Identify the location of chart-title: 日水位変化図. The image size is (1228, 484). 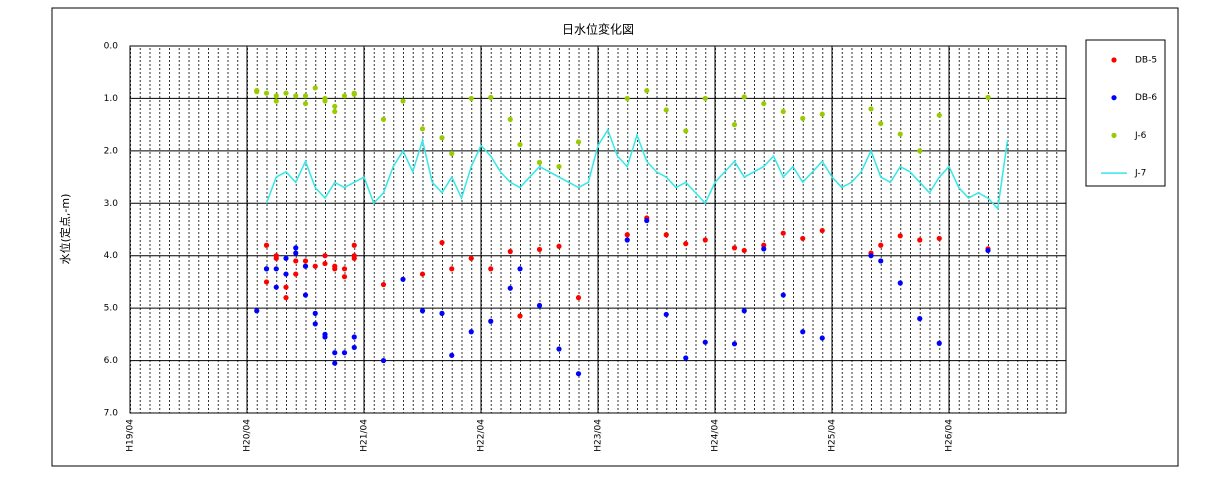
(598, 29).